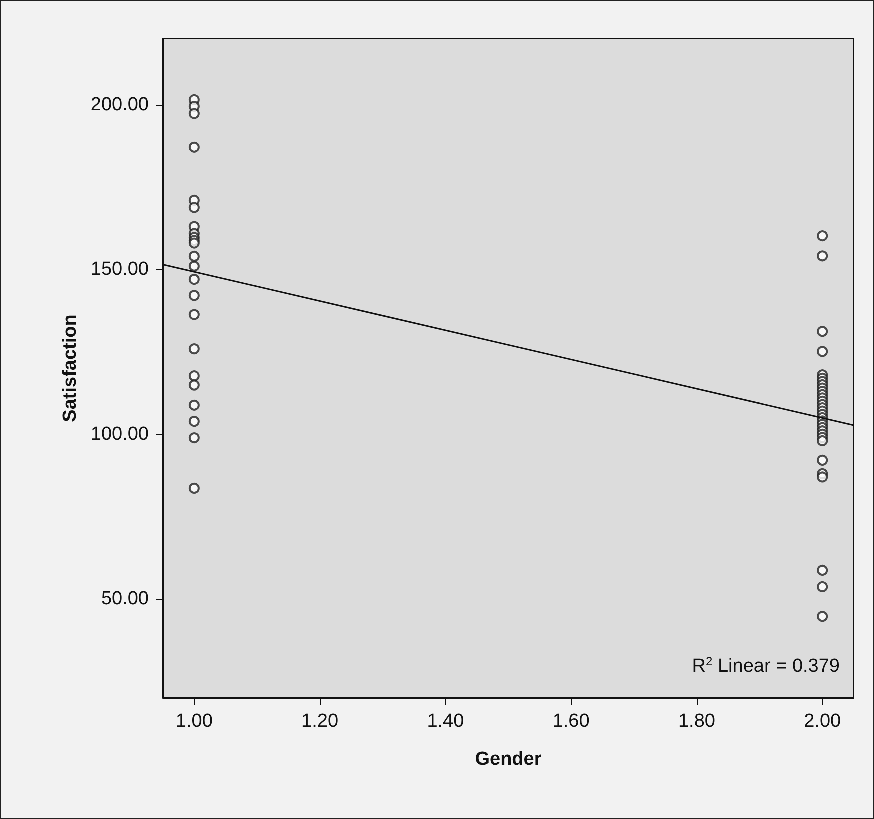 The image size is (874, 819). I want to click on y-axis-title: Satisfaction, so click(70, 368).